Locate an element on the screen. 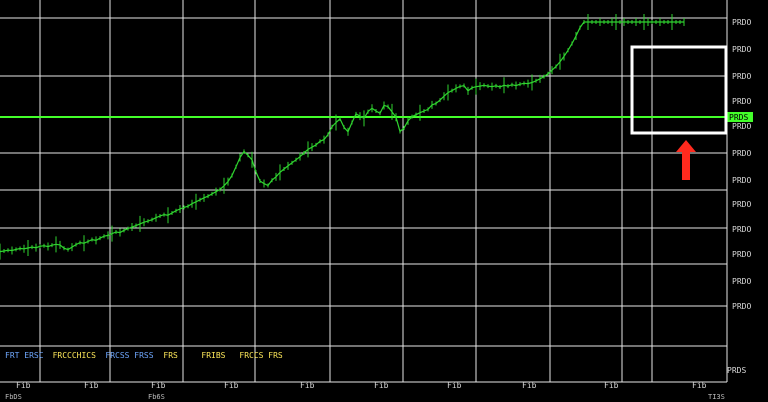 The width and height of the screenshot is (768, 402). legend-item: FRCSS FRSS is located at coordinates (129, 355).